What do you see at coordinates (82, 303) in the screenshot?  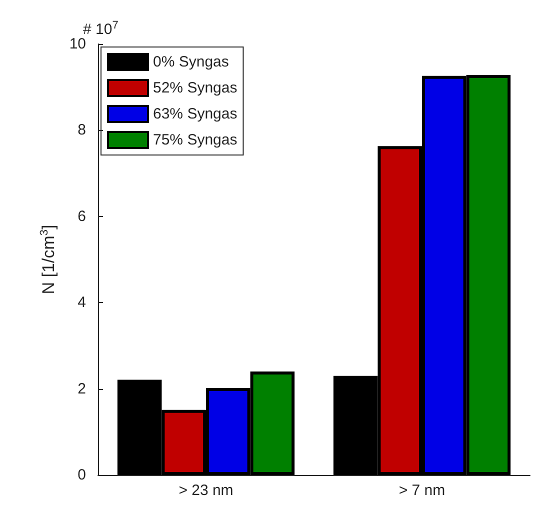 I see `y-tick-label: 4` at bounding box center [82, 303].